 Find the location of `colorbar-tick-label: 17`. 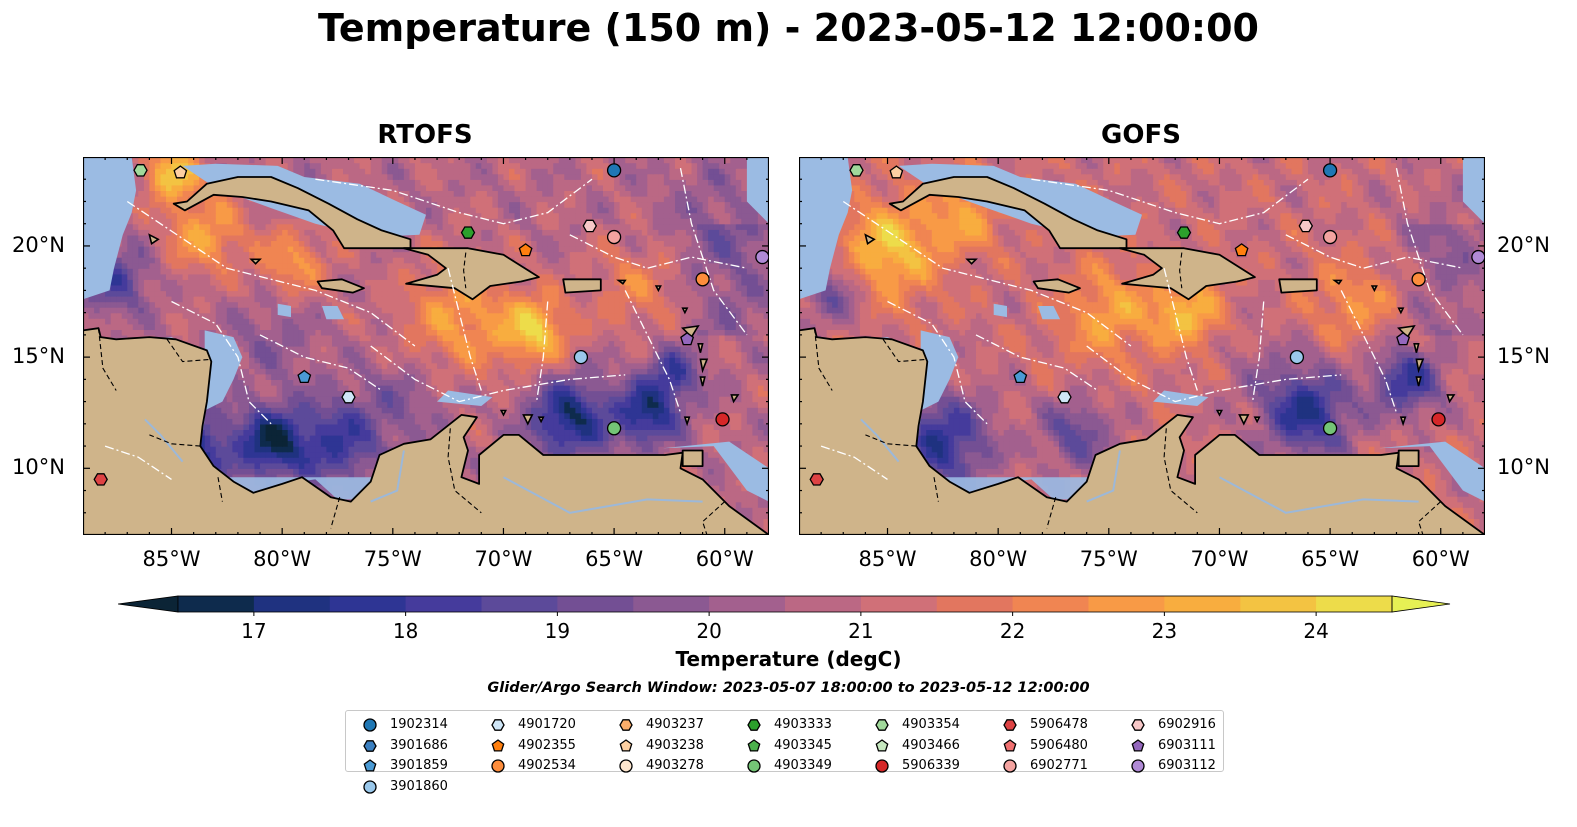

colorbar-tick-label: 17 is located at coordinates (254, 631).